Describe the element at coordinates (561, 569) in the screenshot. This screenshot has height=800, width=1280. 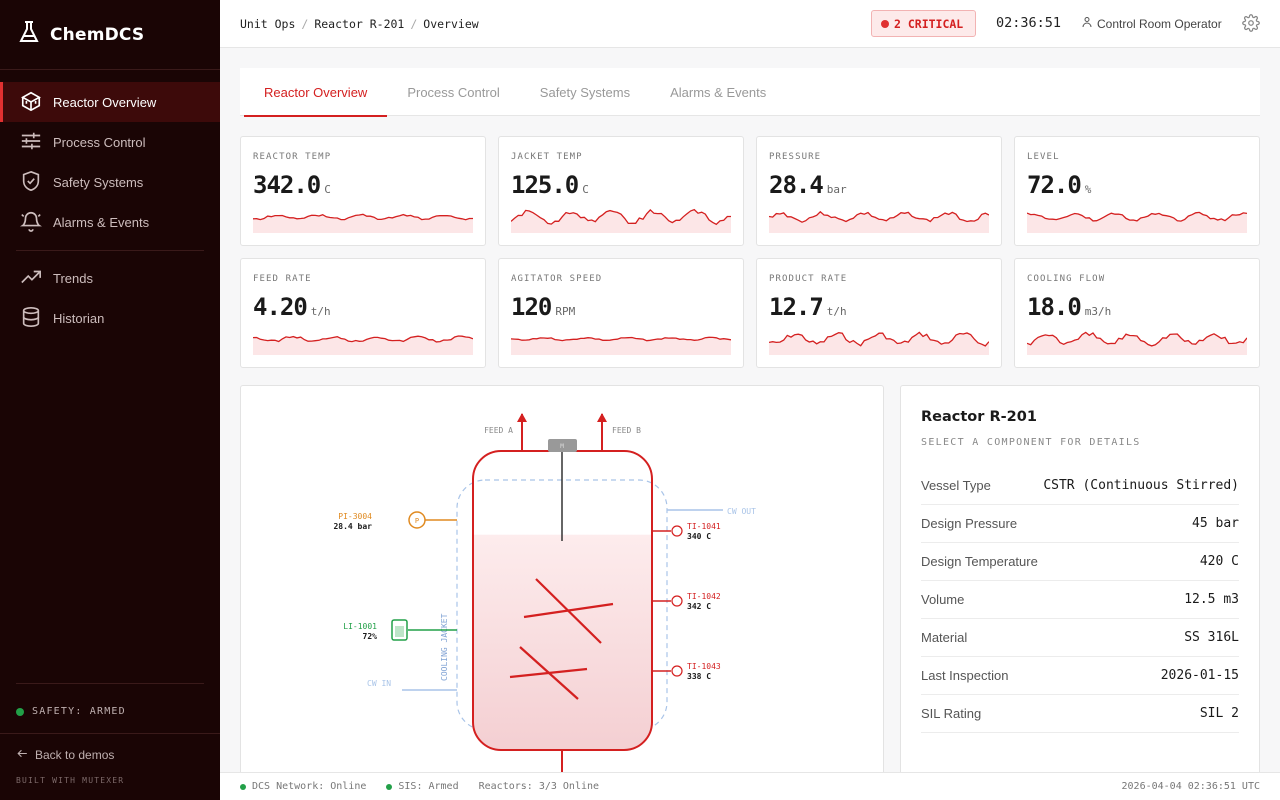
I see `agitator: M` at that location.